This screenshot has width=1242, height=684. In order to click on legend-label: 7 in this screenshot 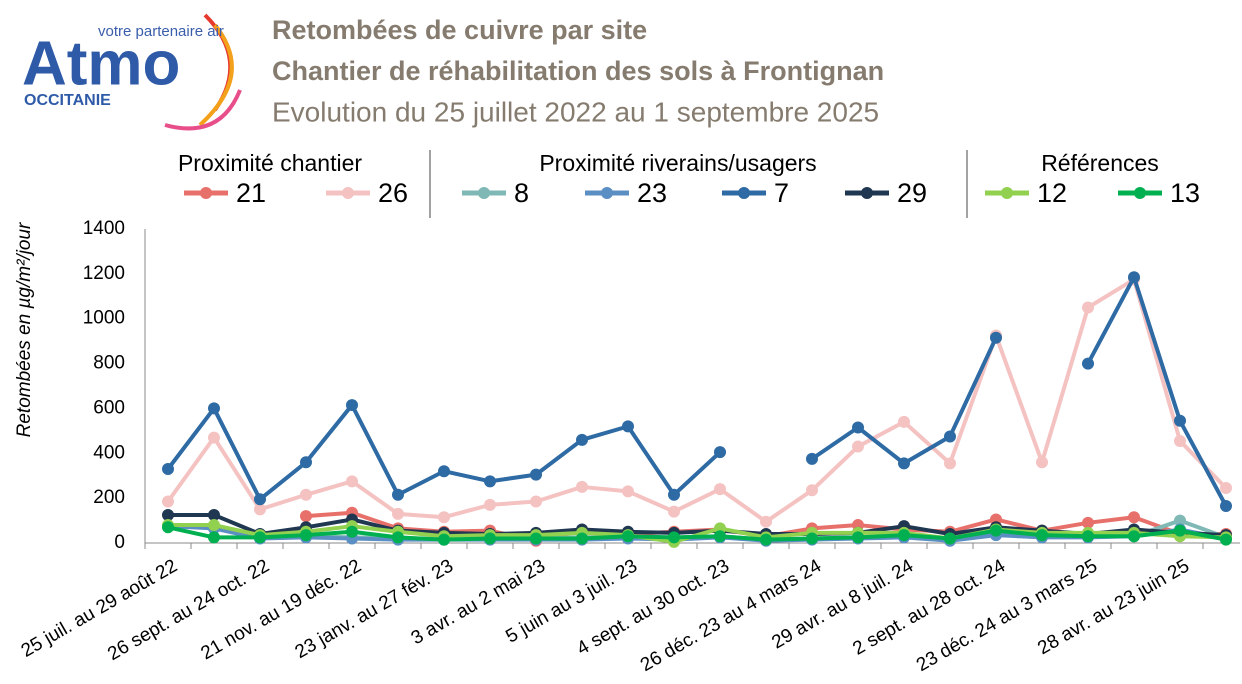, I will do `click(781, 193)`.